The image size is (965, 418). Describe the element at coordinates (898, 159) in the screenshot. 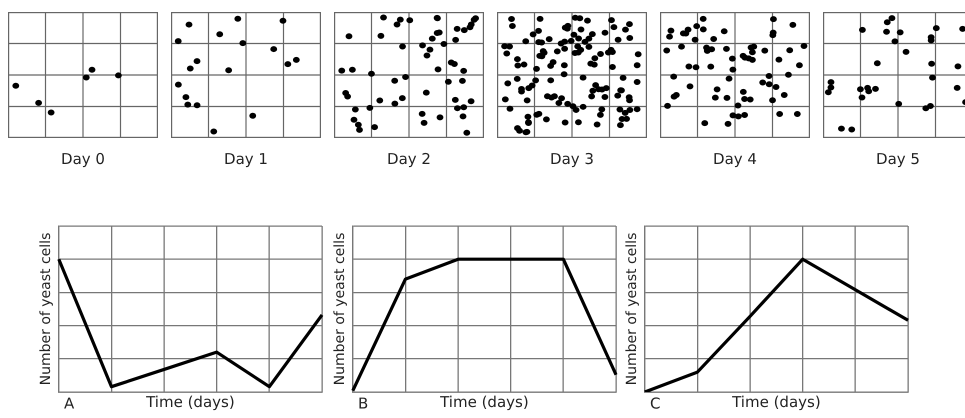

I see `text: Day 5` at that location.